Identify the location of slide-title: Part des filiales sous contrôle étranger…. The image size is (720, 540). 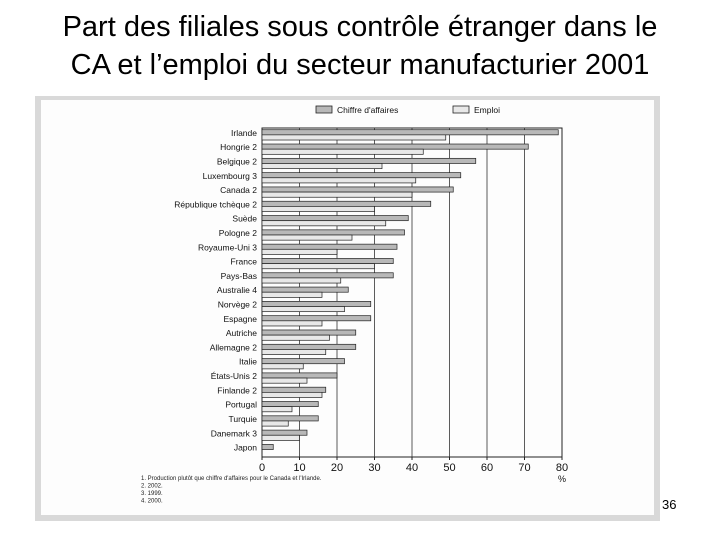
(360, 46).